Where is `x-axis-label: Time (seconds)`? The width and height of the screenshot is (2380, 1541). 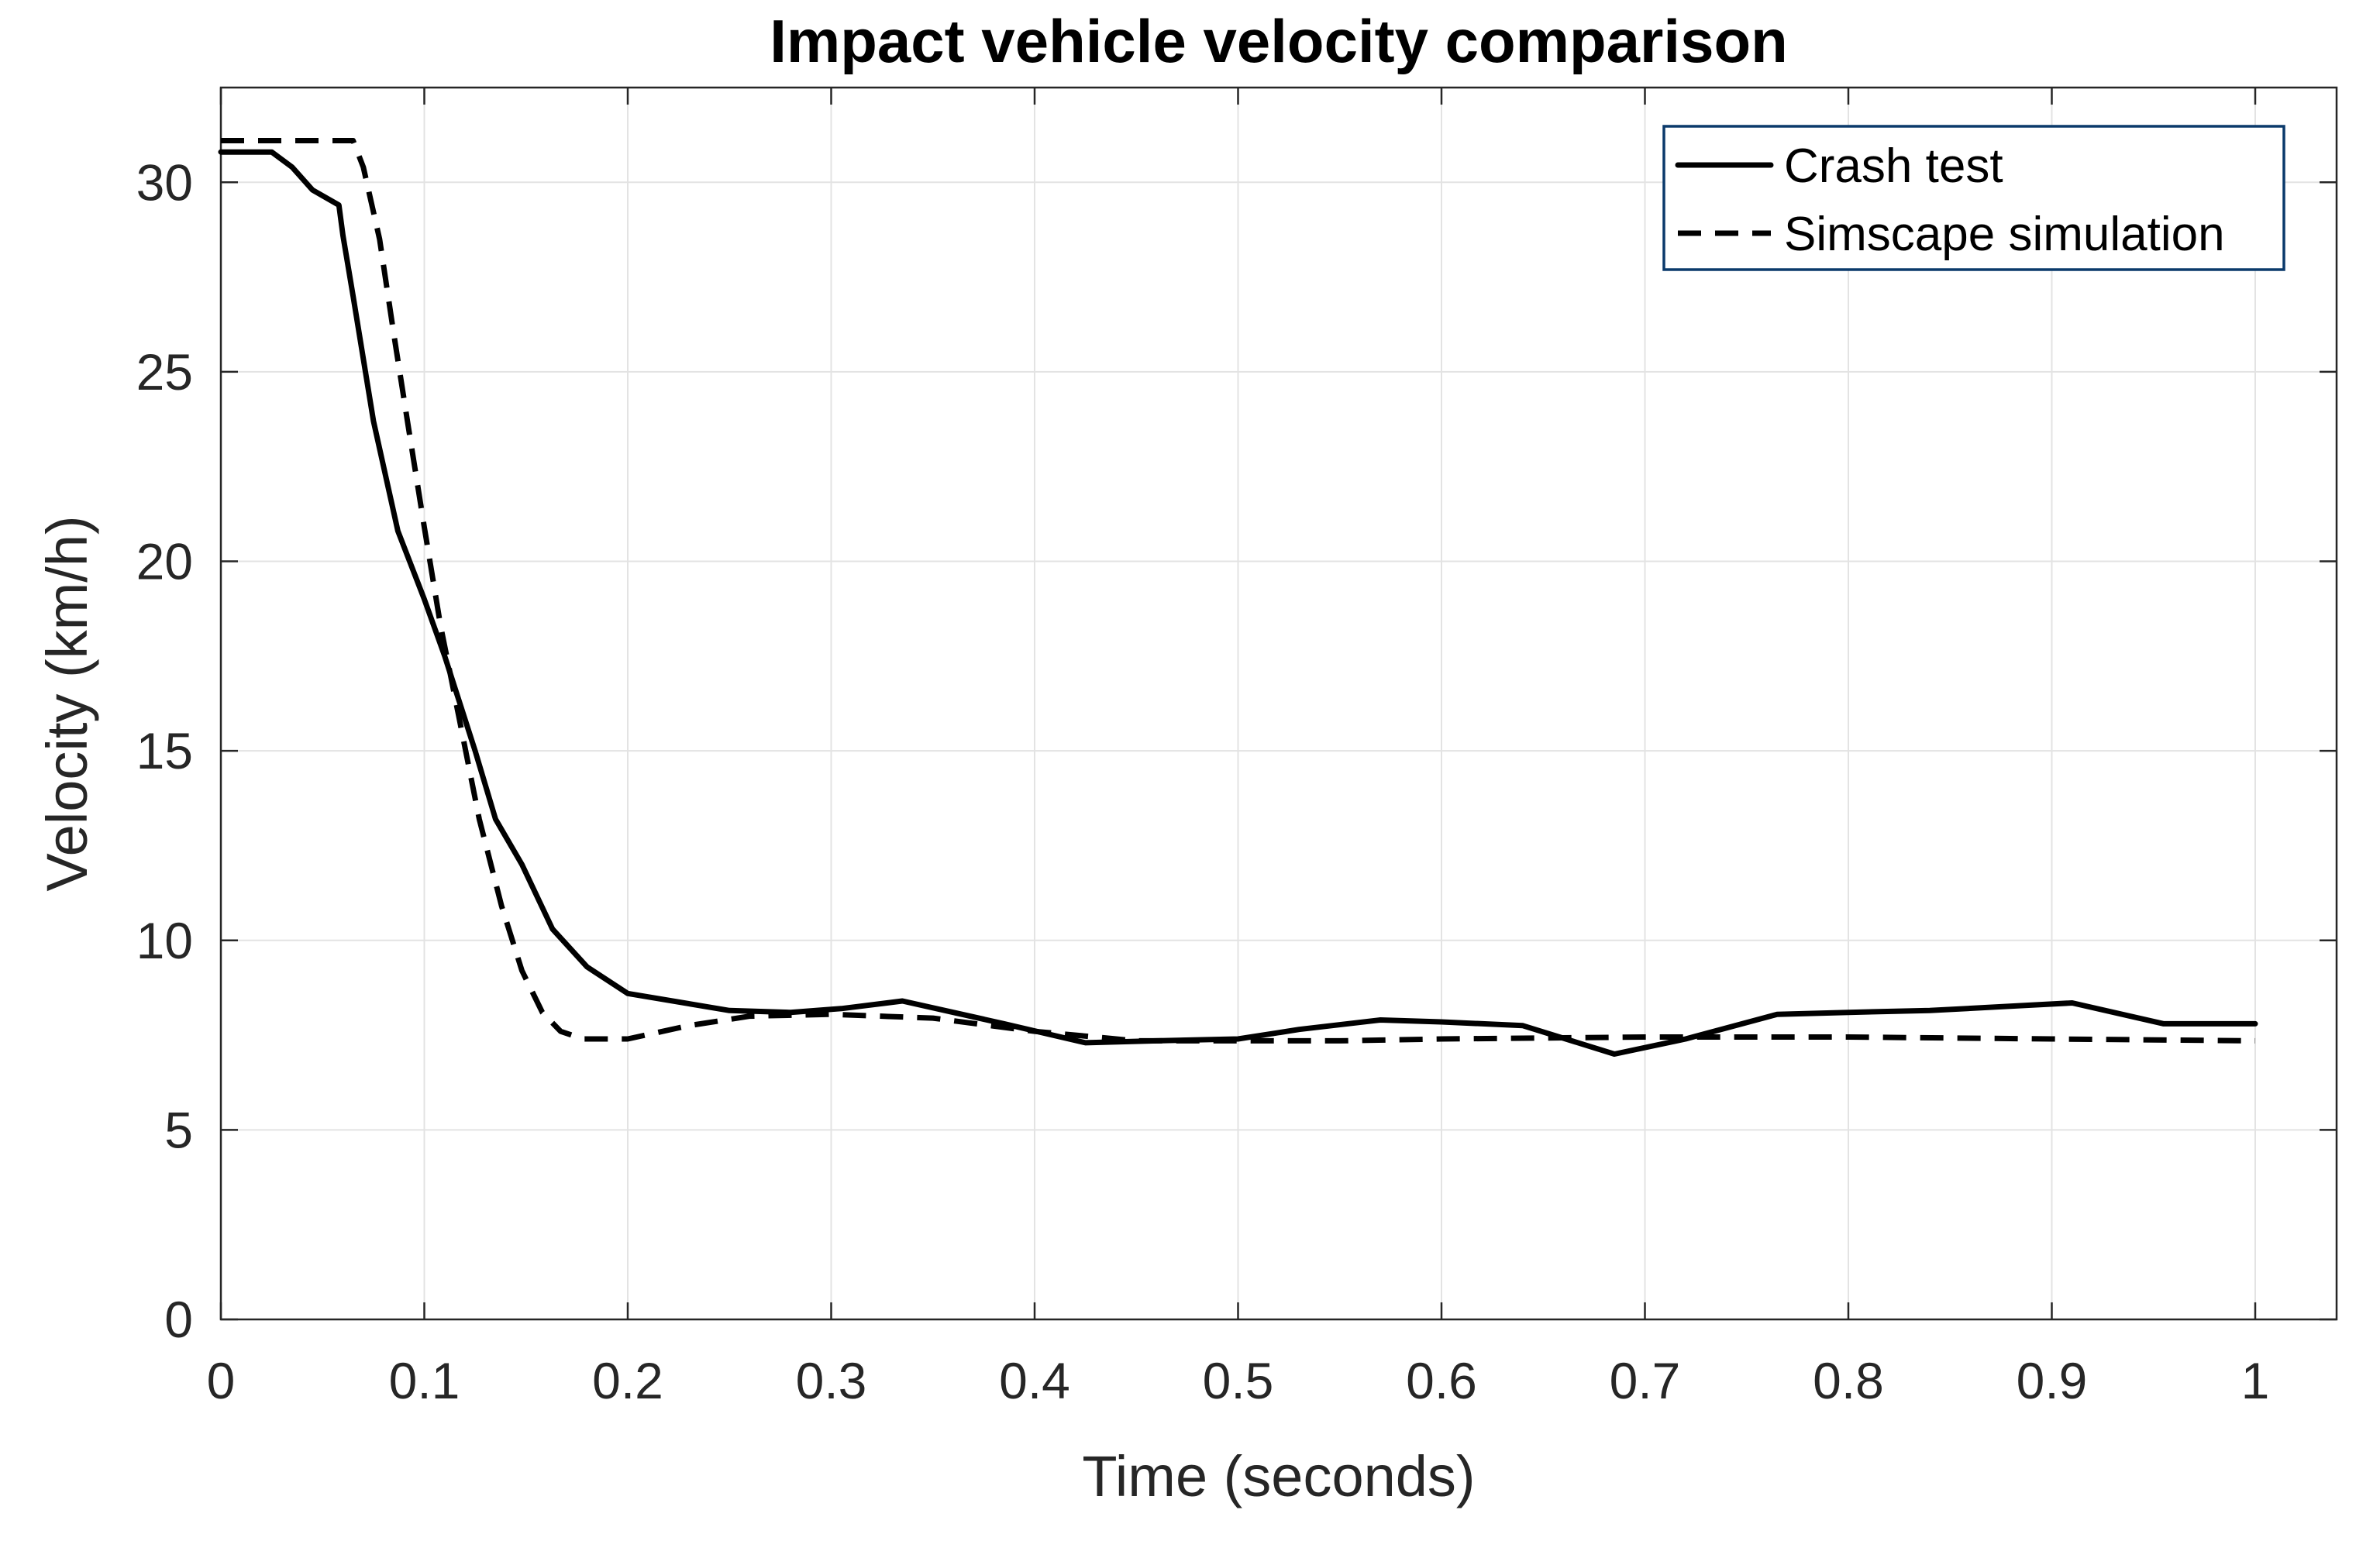 x-axis-label: Time (seconds) is located at coordinates (1278, 1476).